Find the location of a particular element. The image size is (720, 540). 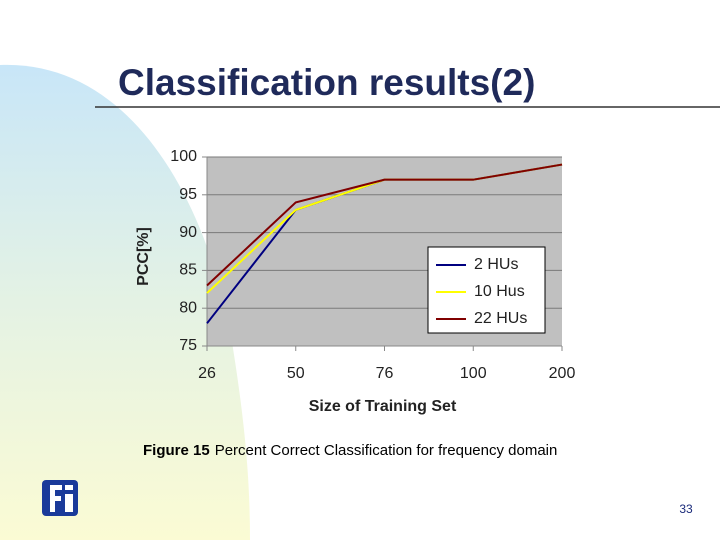

x-tick-label: 200 is located at coordinates (562, 373).